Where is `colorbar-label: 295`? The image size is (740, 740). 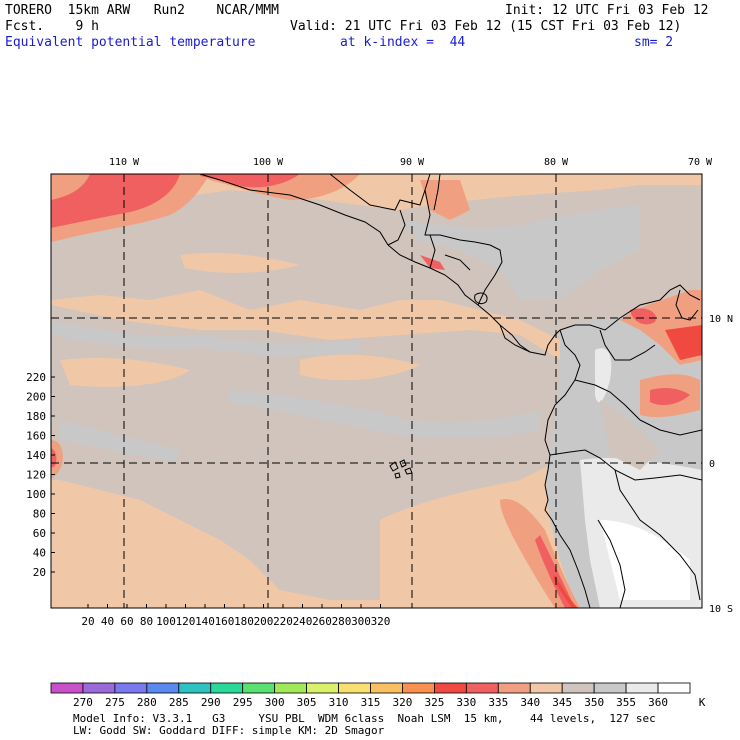 colorbar-label: 295 is located at coordinates (243, 702).